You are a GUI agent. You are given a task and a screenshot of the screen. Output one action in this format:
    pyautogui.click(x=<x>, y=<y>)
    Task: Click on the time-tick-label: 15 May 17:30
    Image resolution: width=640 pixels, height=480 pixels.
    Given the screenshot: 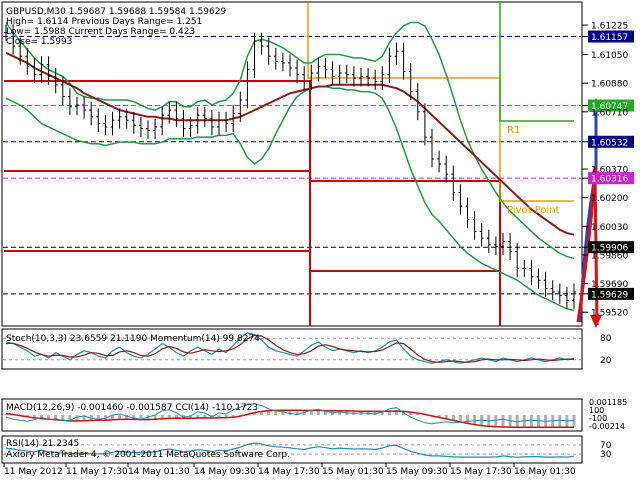 What is the action you would take?
    pyautogui.click(x=481, y=472)
    